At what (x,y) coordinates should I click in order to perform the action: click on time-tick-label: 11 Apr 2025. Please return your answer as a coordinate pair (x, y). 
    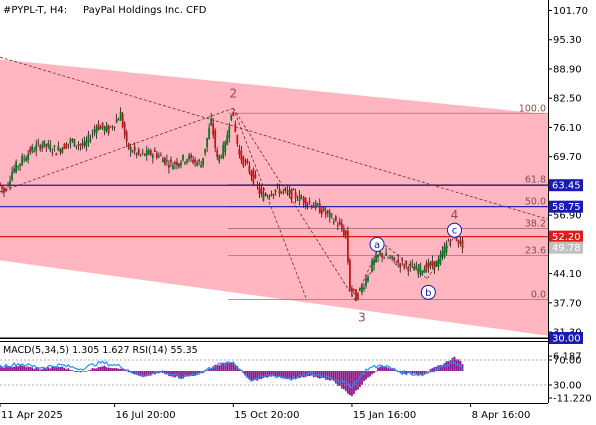
    Looking at the image, I should click on (32, 415).